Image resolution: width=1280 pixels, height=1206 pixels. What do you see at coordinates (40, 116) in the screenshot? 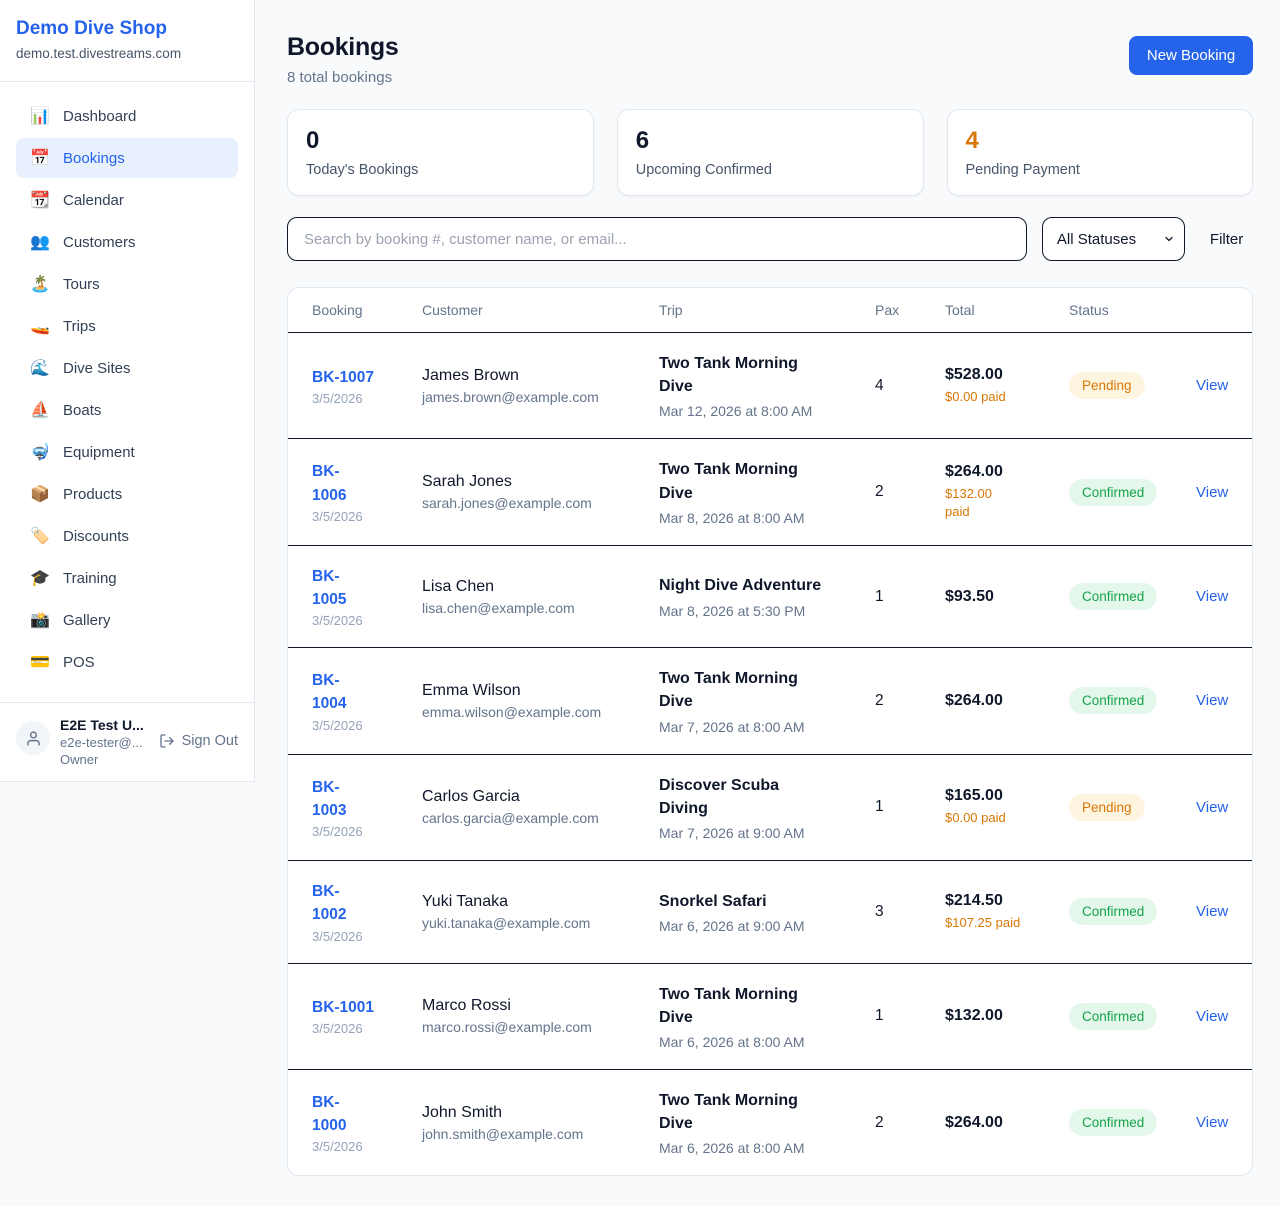
I see `sidebar-item-icon: 📊` at bounding box center [40, 116].